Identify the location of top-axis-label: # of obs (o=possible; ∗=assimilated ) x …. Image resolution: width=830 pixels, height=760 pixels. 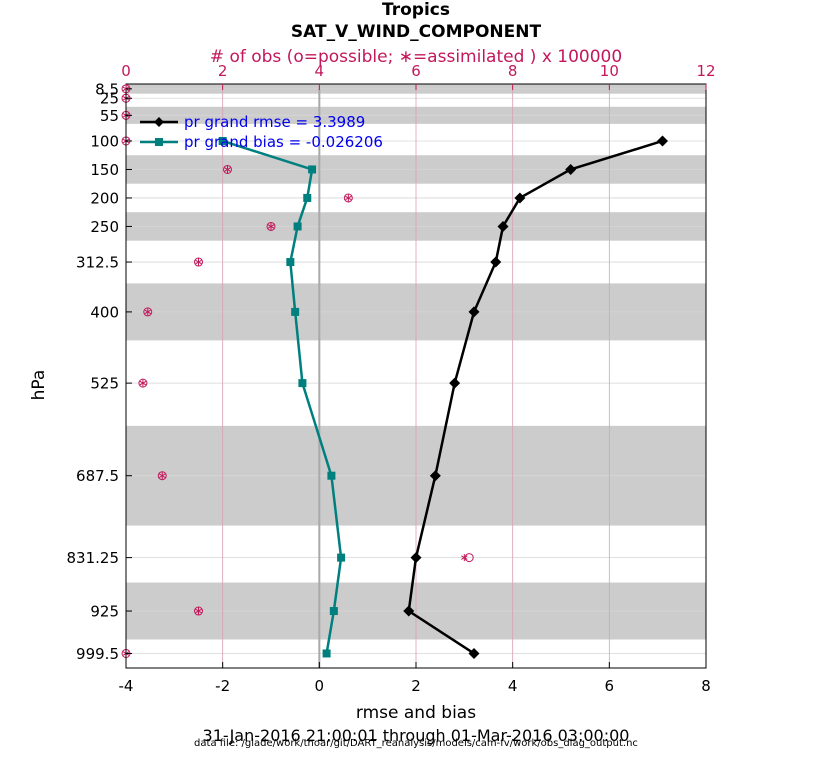
(416, 57).